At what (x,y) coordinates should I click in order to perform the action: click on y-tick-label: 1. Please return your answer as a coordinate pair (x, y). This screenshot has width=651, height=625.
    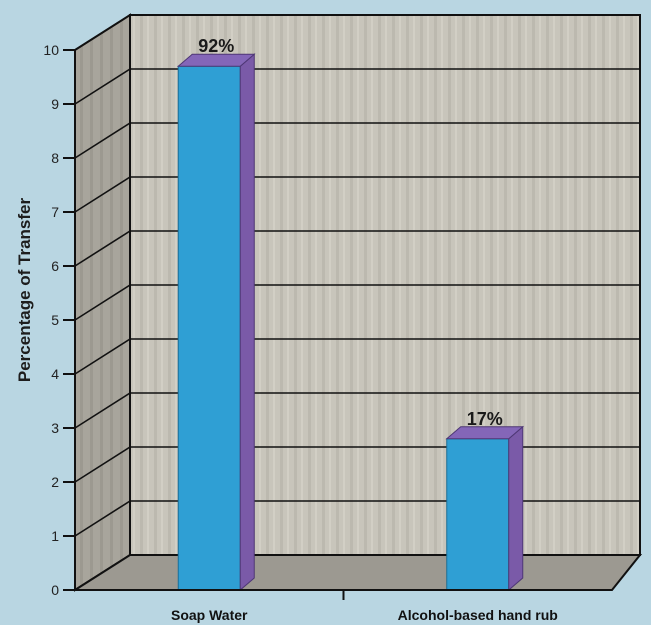
    Looking at the image, I should click on (55, 536).